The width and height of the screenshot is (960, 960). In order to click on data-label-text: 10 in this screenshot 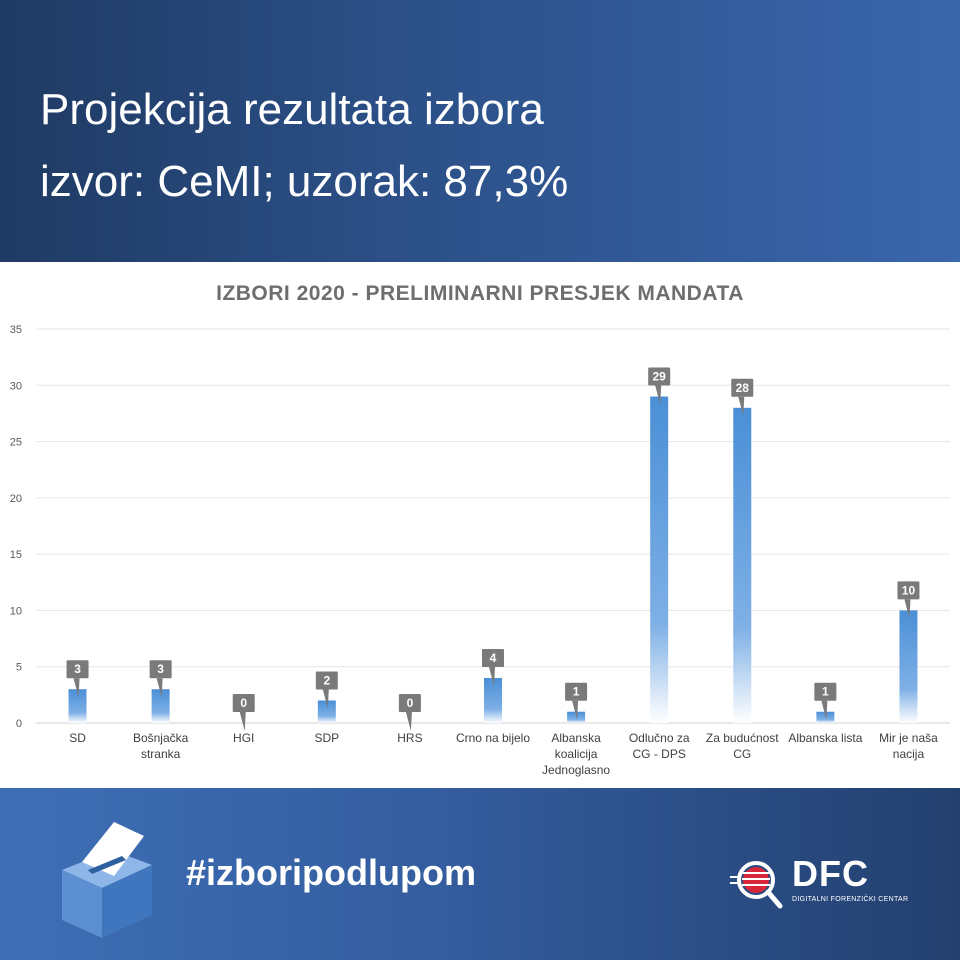, I will do `click(909, 590)`.